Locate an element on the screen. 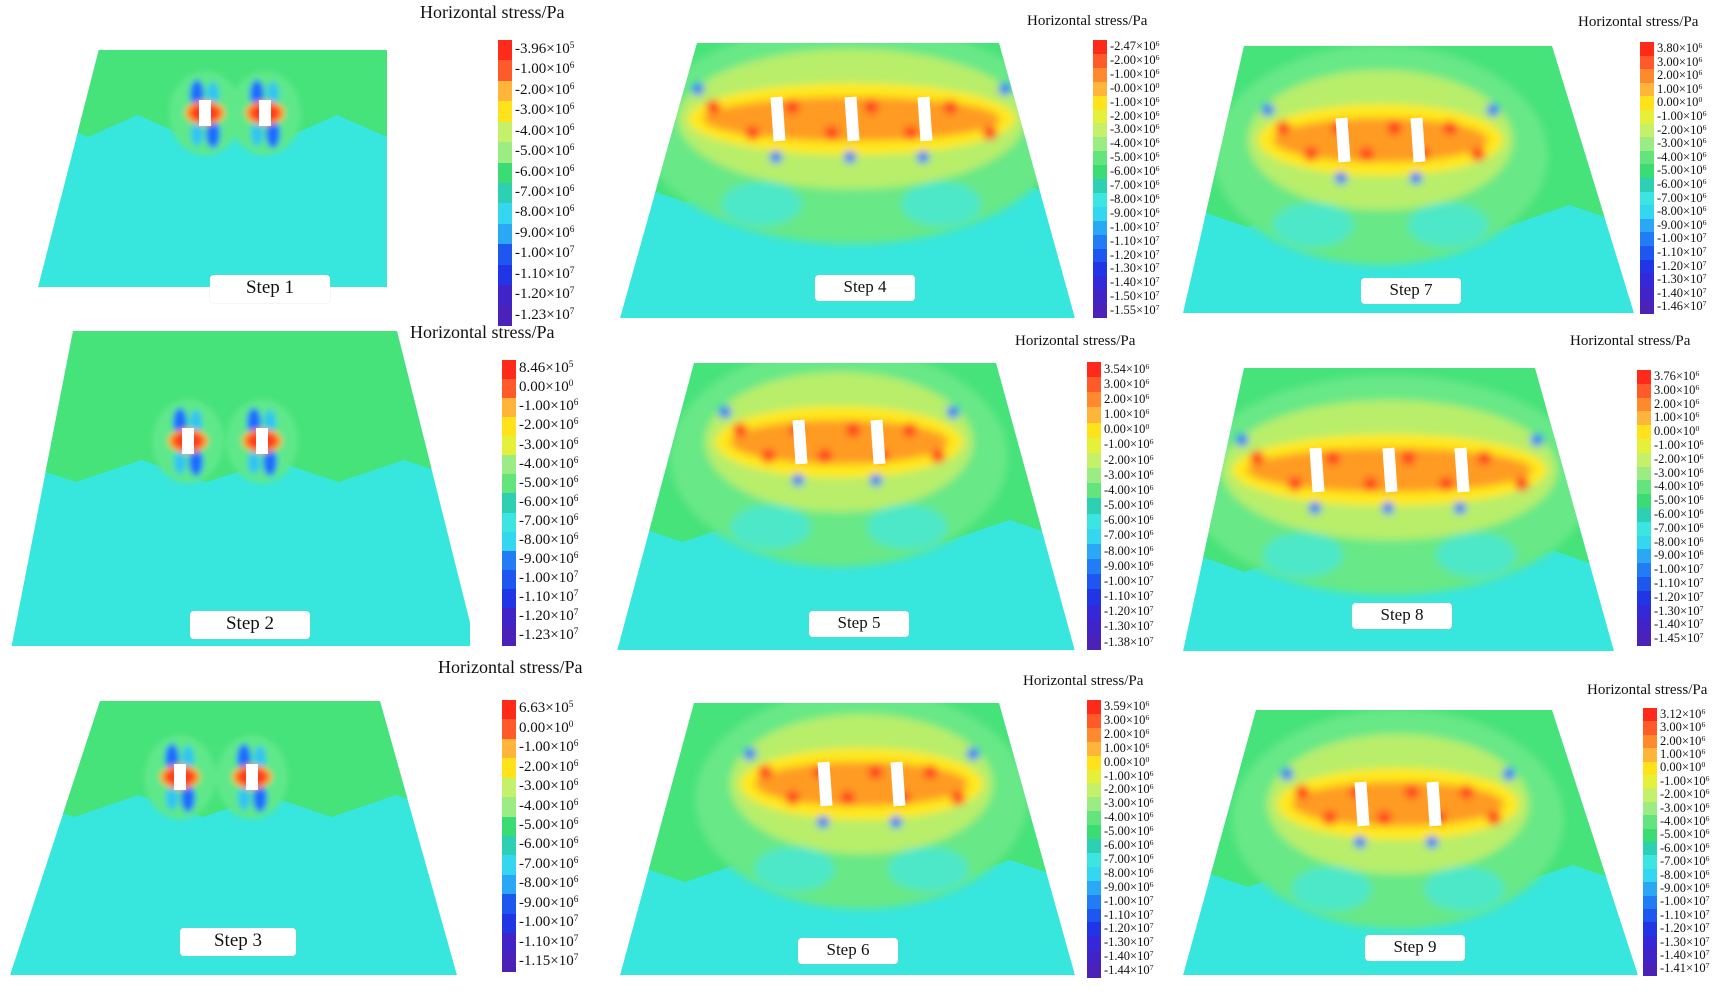  legend-label: 3.00×10⁶ is located at coordinates (1677, 389).